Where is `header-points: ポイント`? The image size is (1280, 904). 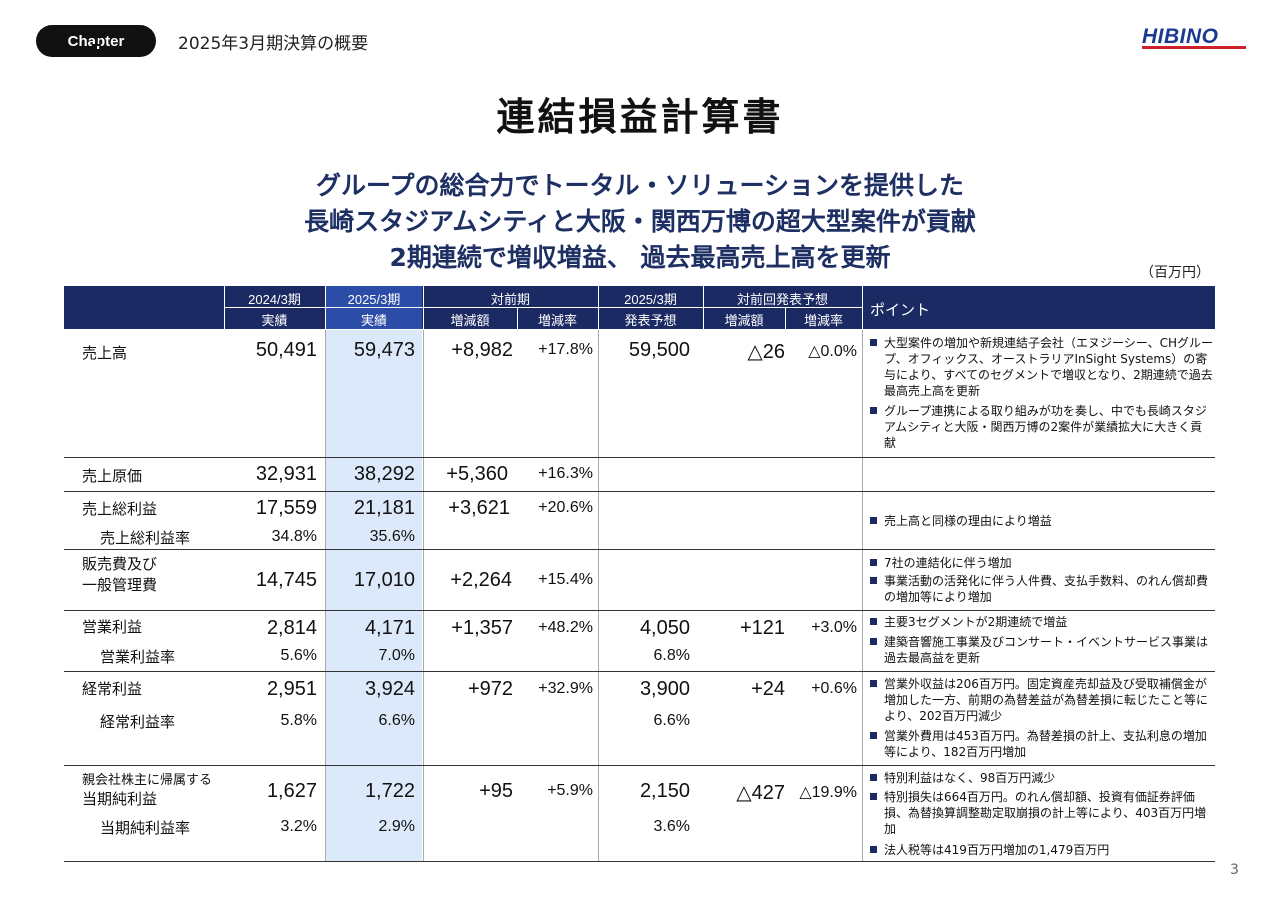 header-points: ポイント is located at coordinates (900, 310).